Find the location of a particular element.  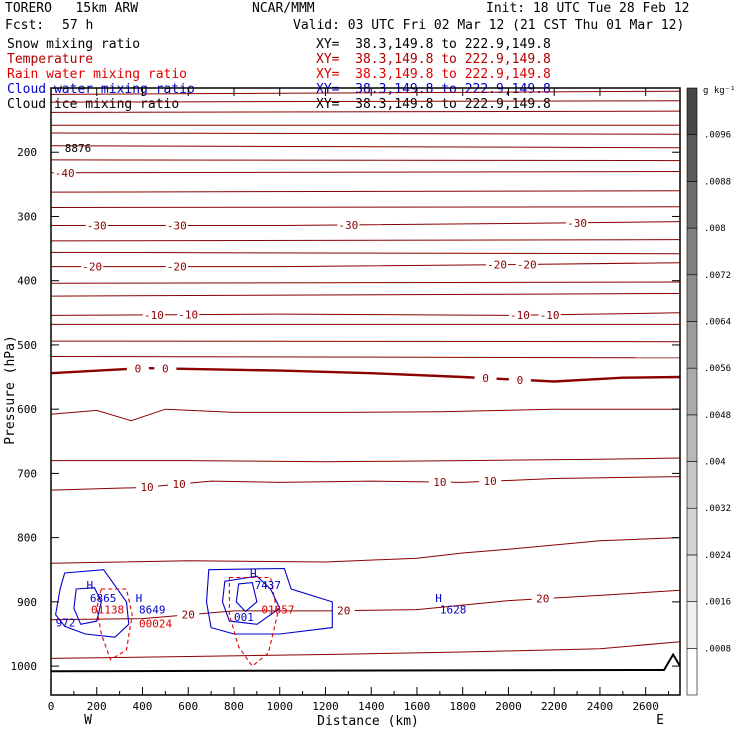

contour-label: -40 is located at coordinates (65, 173).